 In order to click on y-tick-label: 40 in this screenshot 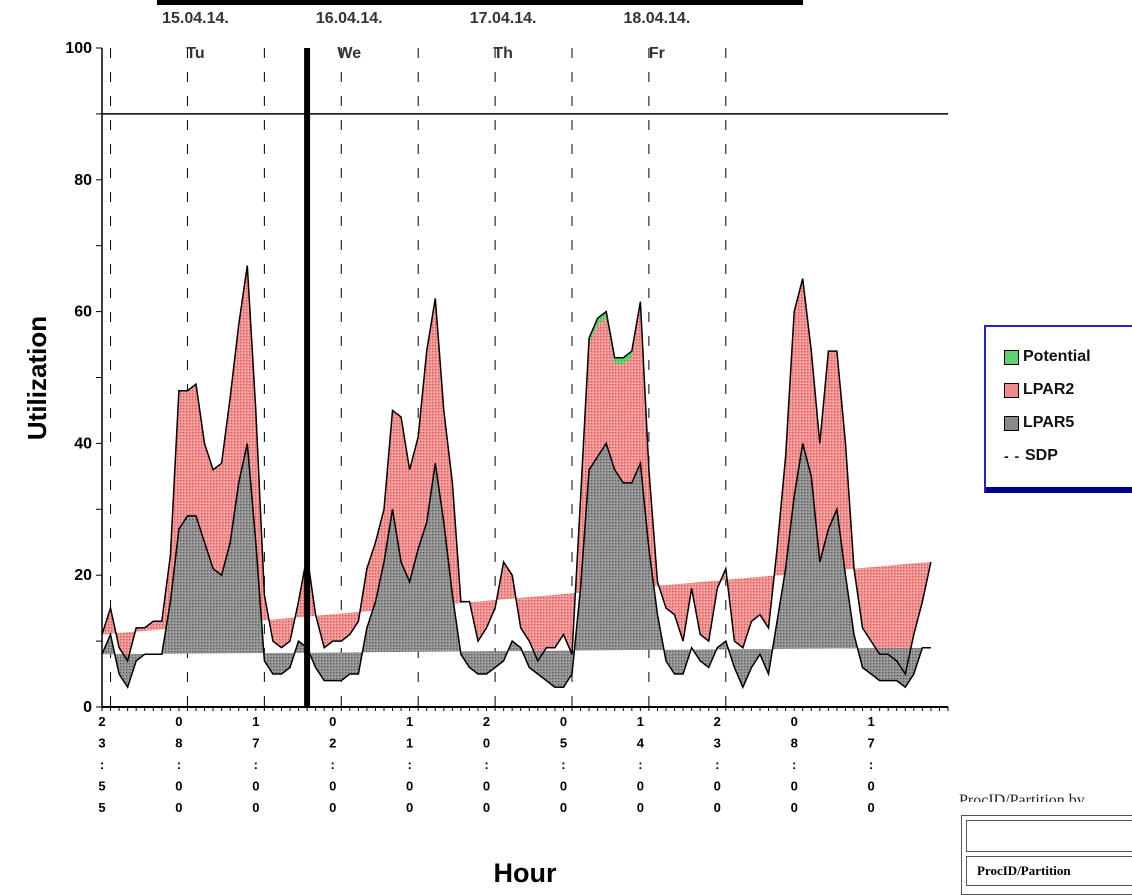, I will do `click(83, 443)`.